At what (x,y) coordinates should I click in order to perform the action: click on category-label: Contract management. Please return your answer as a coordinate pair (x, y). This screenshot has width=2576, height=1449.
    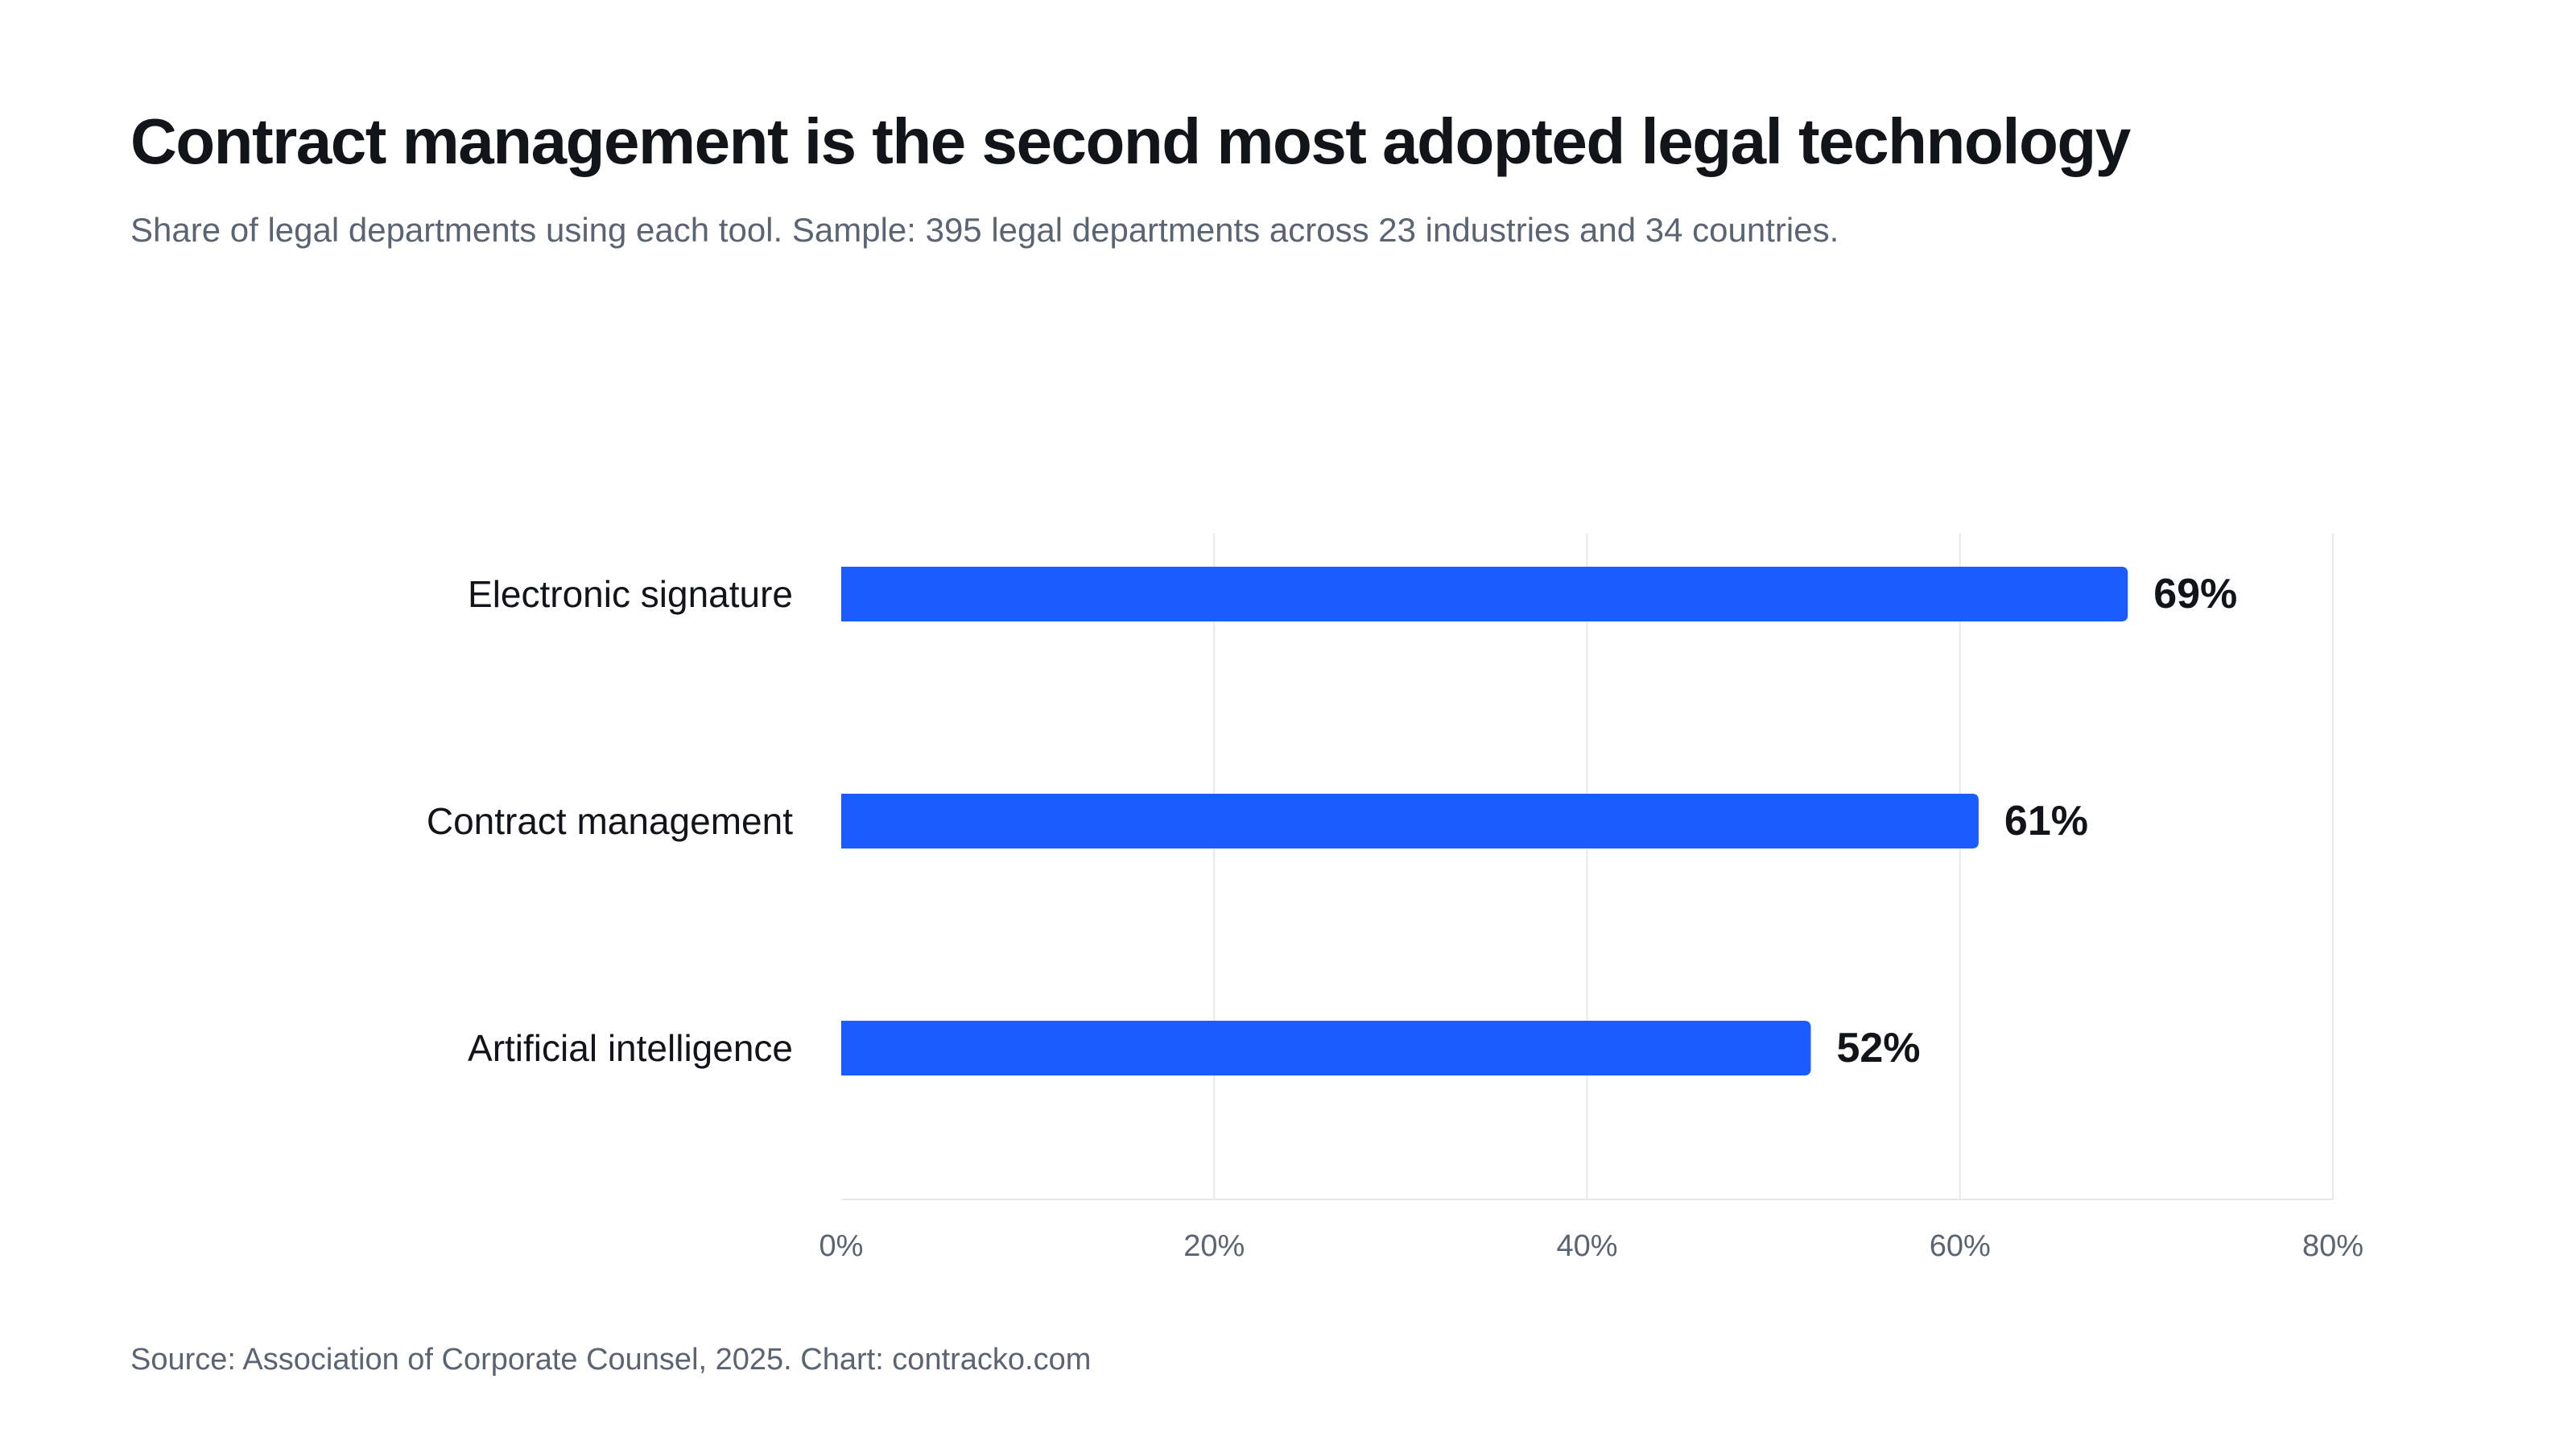
    Looking at the image, I should click on (610, 821).